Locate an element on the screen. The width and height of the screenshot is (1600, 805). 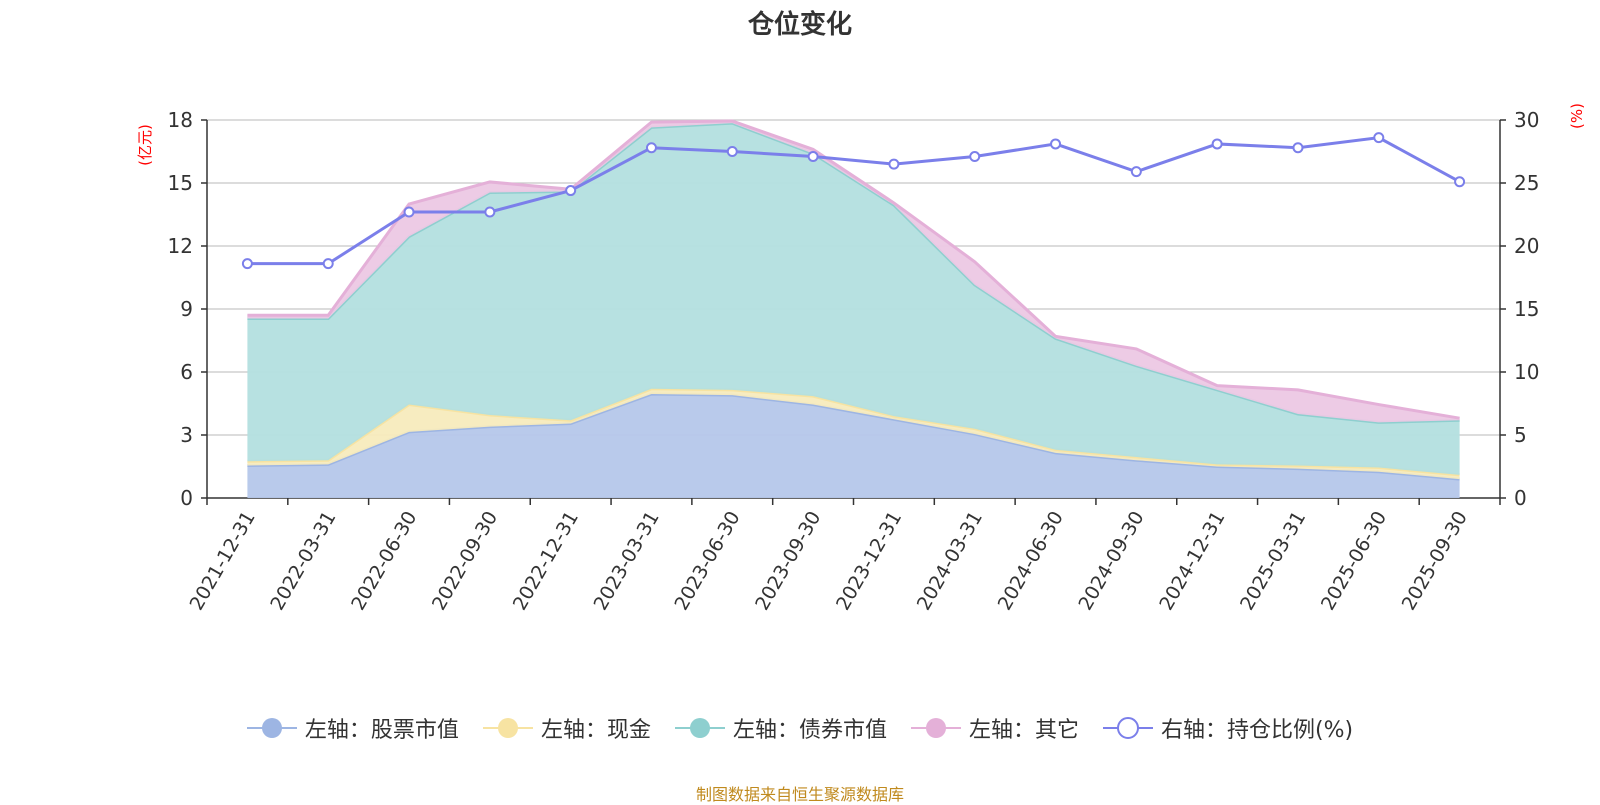
x-tick-label: 2025-03-31 is located at coordinates (1273, 561).